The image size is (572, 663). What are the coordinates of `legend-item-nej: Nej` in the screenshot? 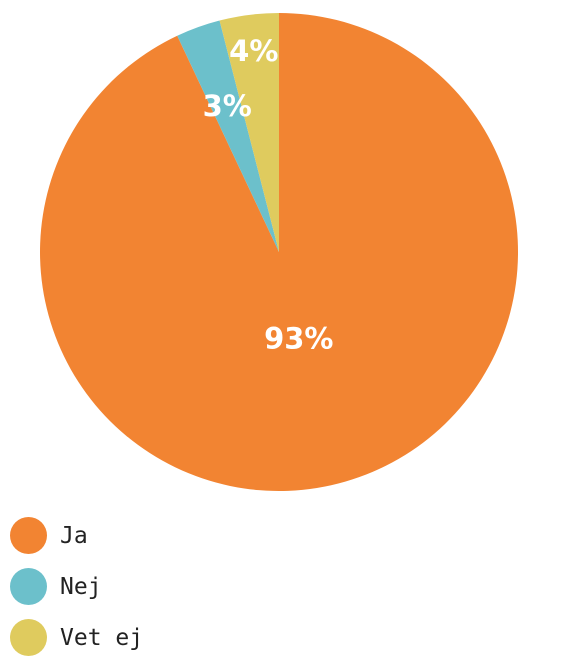 It's located at (76, 586).